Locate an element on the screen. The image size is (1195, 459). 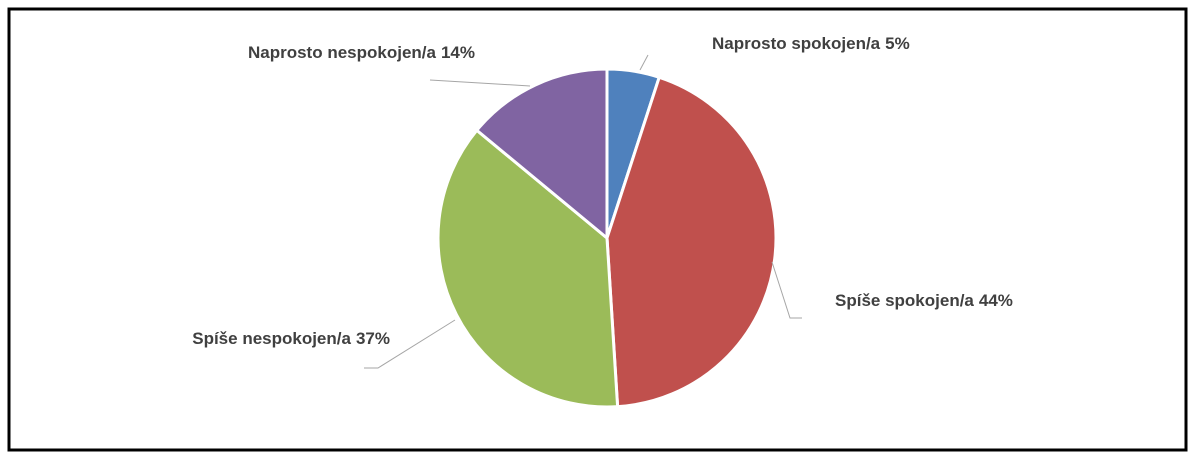
data-label: Naprosto nespokojen/a 14% is located at coordinates (361, 52).